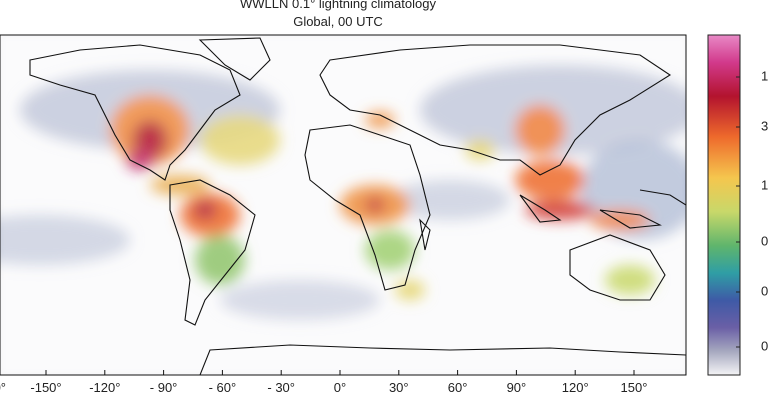 The image size is (768, 418). Describe the element at coordinates (634, 387) in the screenshot. I see `x-tick-label: 150°` at that location.